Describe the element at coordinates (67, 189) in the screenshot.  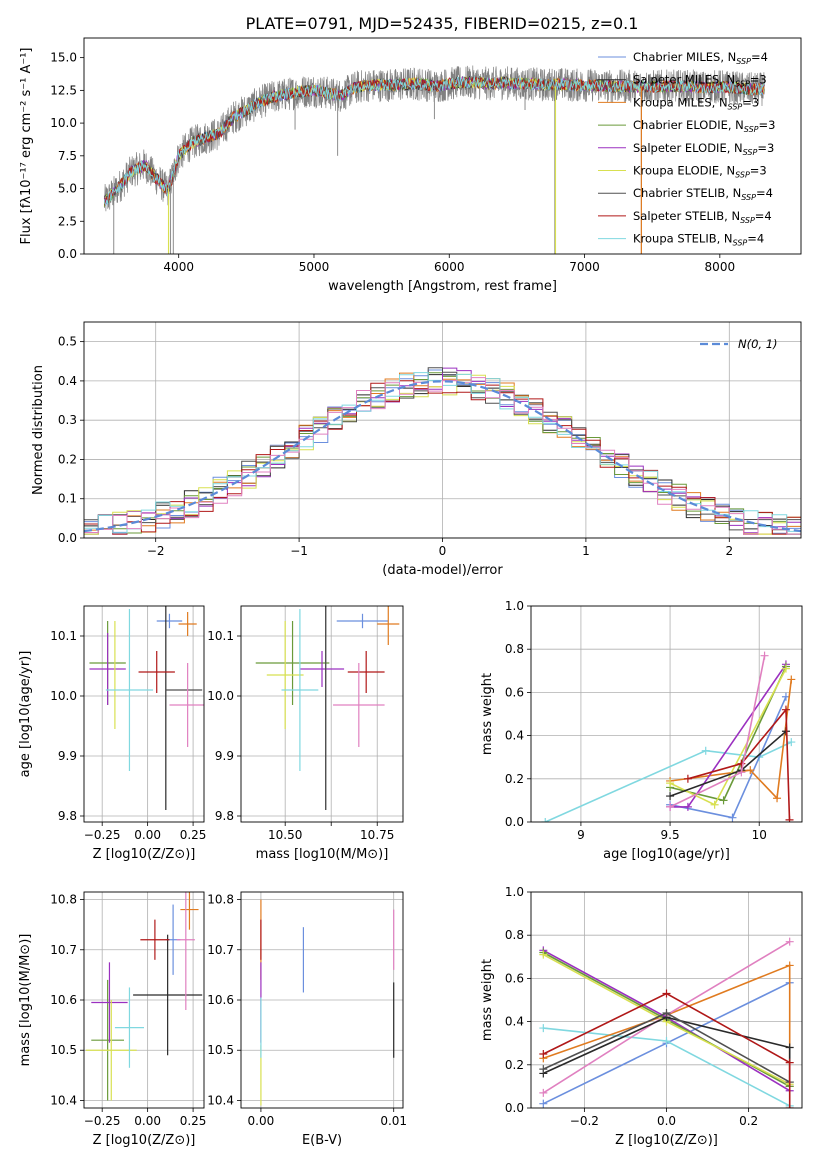
I see `y-tick-label: 5.0` at that location.